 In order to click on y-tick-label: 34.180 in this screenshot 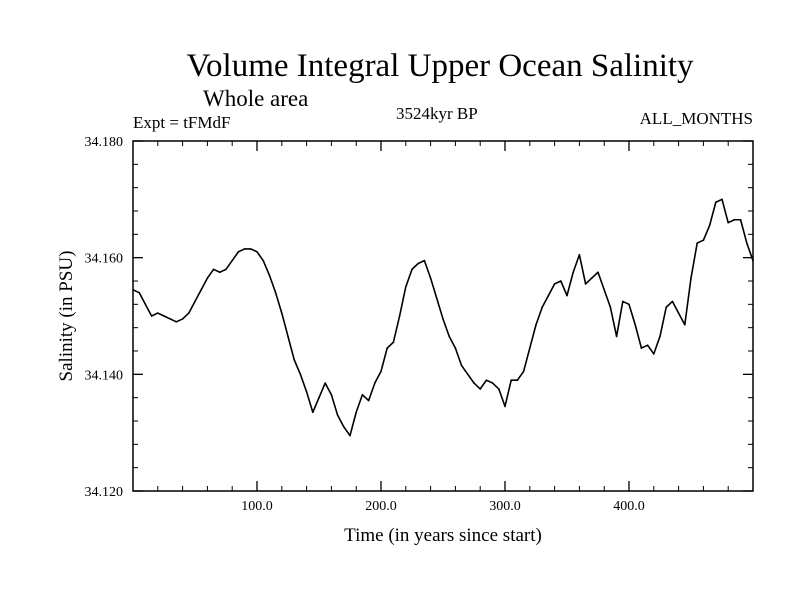, I will do `click(104, 142)`.